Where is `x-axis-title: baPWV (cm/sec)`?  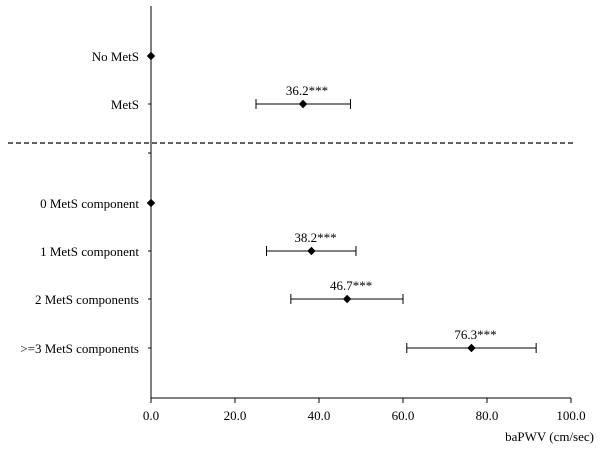 x-axis-title: baPWV (cm/sec) is located at coordinates (549, 436).